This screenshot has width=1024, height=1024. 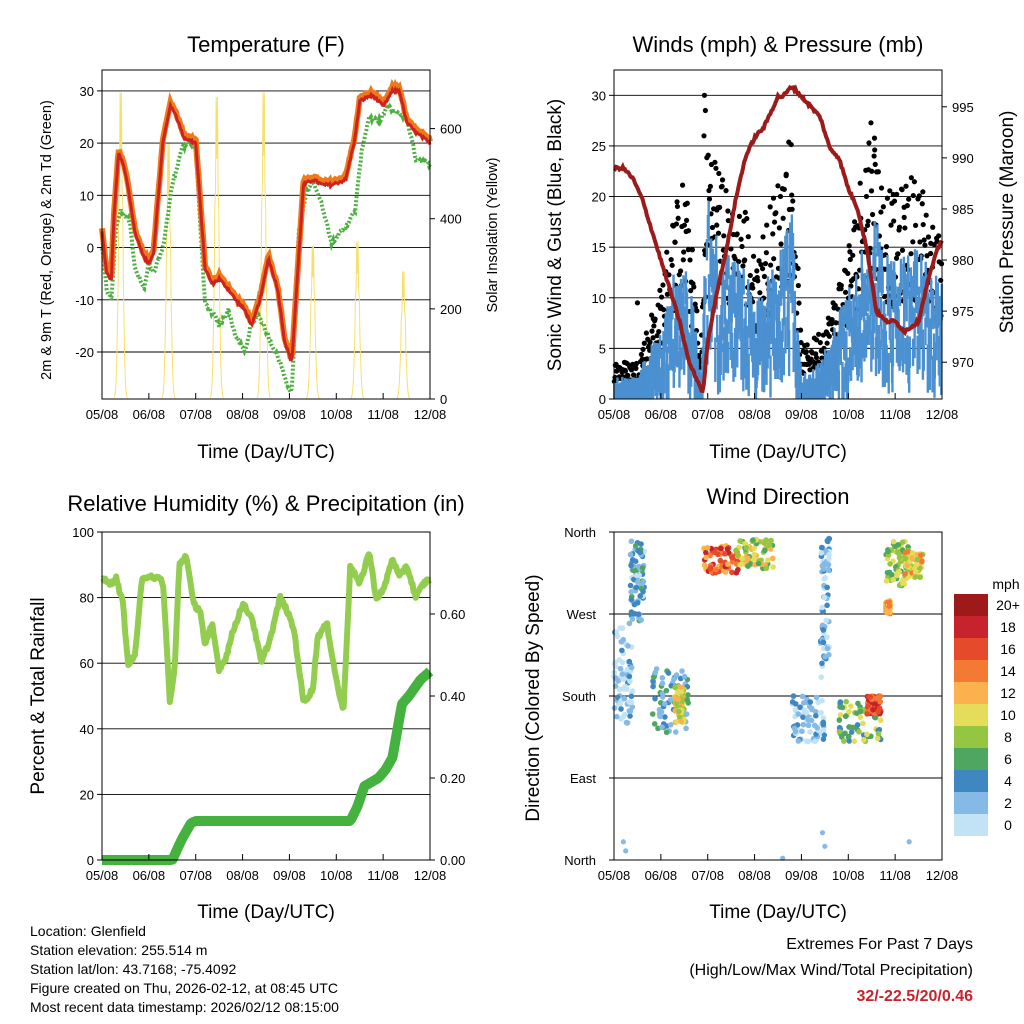 I want to click on x-tick-label: 09/08, so click(x=801, y=875).